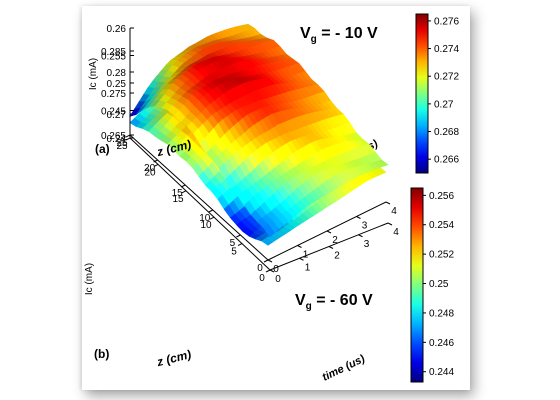 This screenshot has width=560, height=400. What do you see at coordinates (347, 33) in the screenshot?
I see `voltage-value-a: = - 10 V` at bounding box center [347, 33].